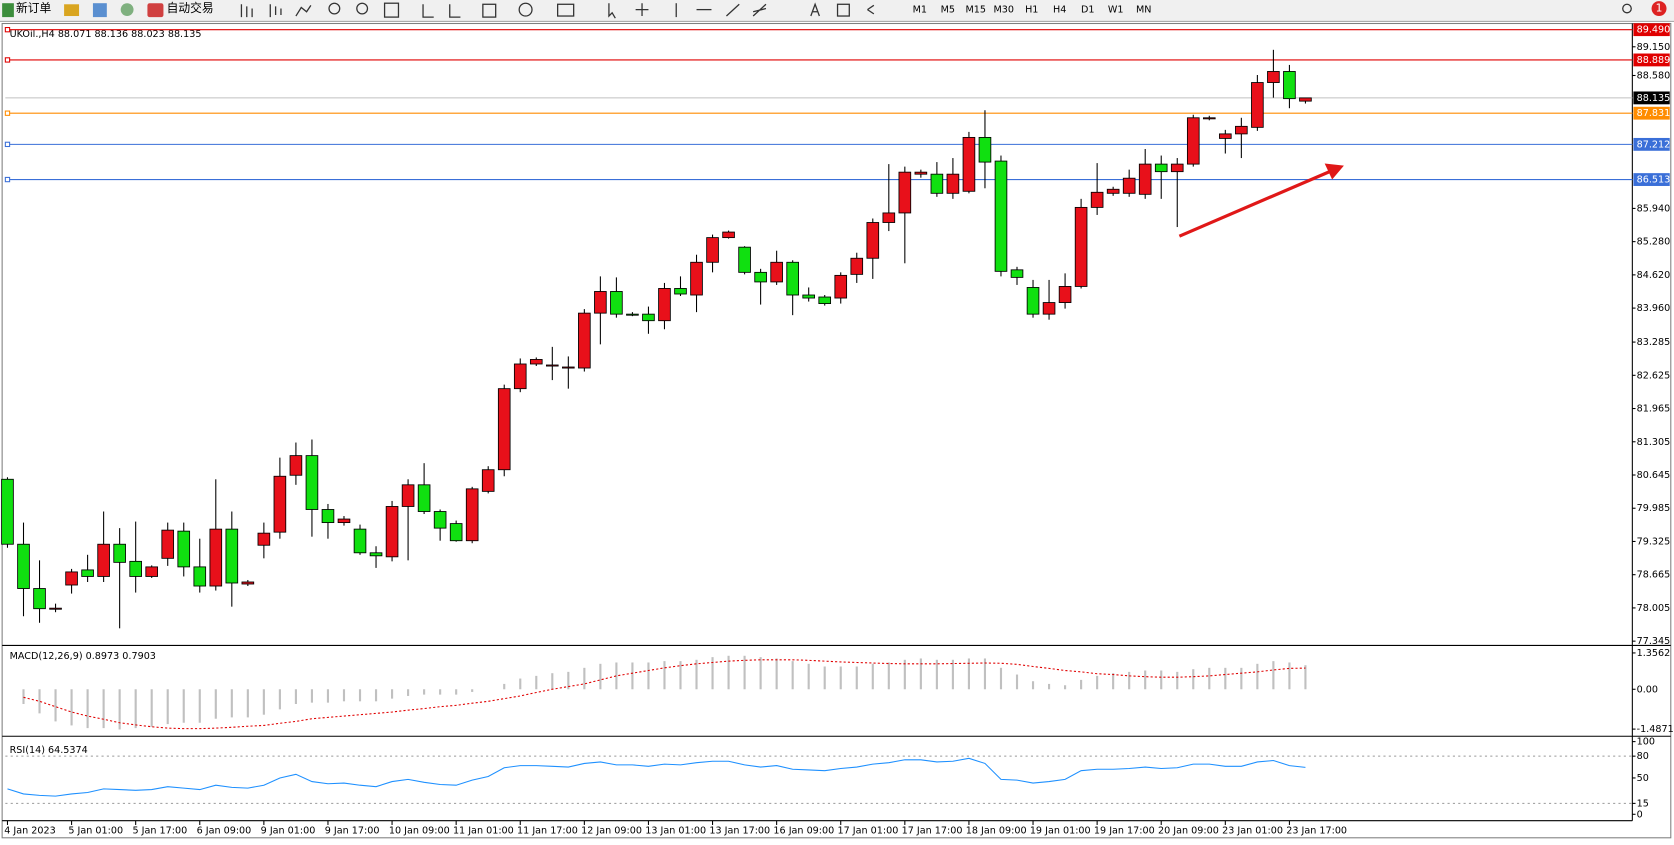  I want to click on x-tick-label: 4 Jan 2023, so click(29, 830).